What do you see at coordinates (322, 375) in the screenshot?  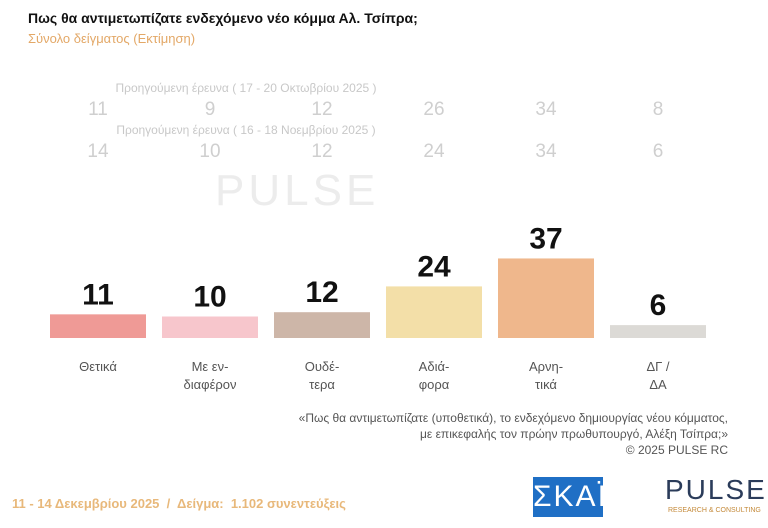 I see `category-label: Ουδέ- τερα` at bounding box center [322, 375].